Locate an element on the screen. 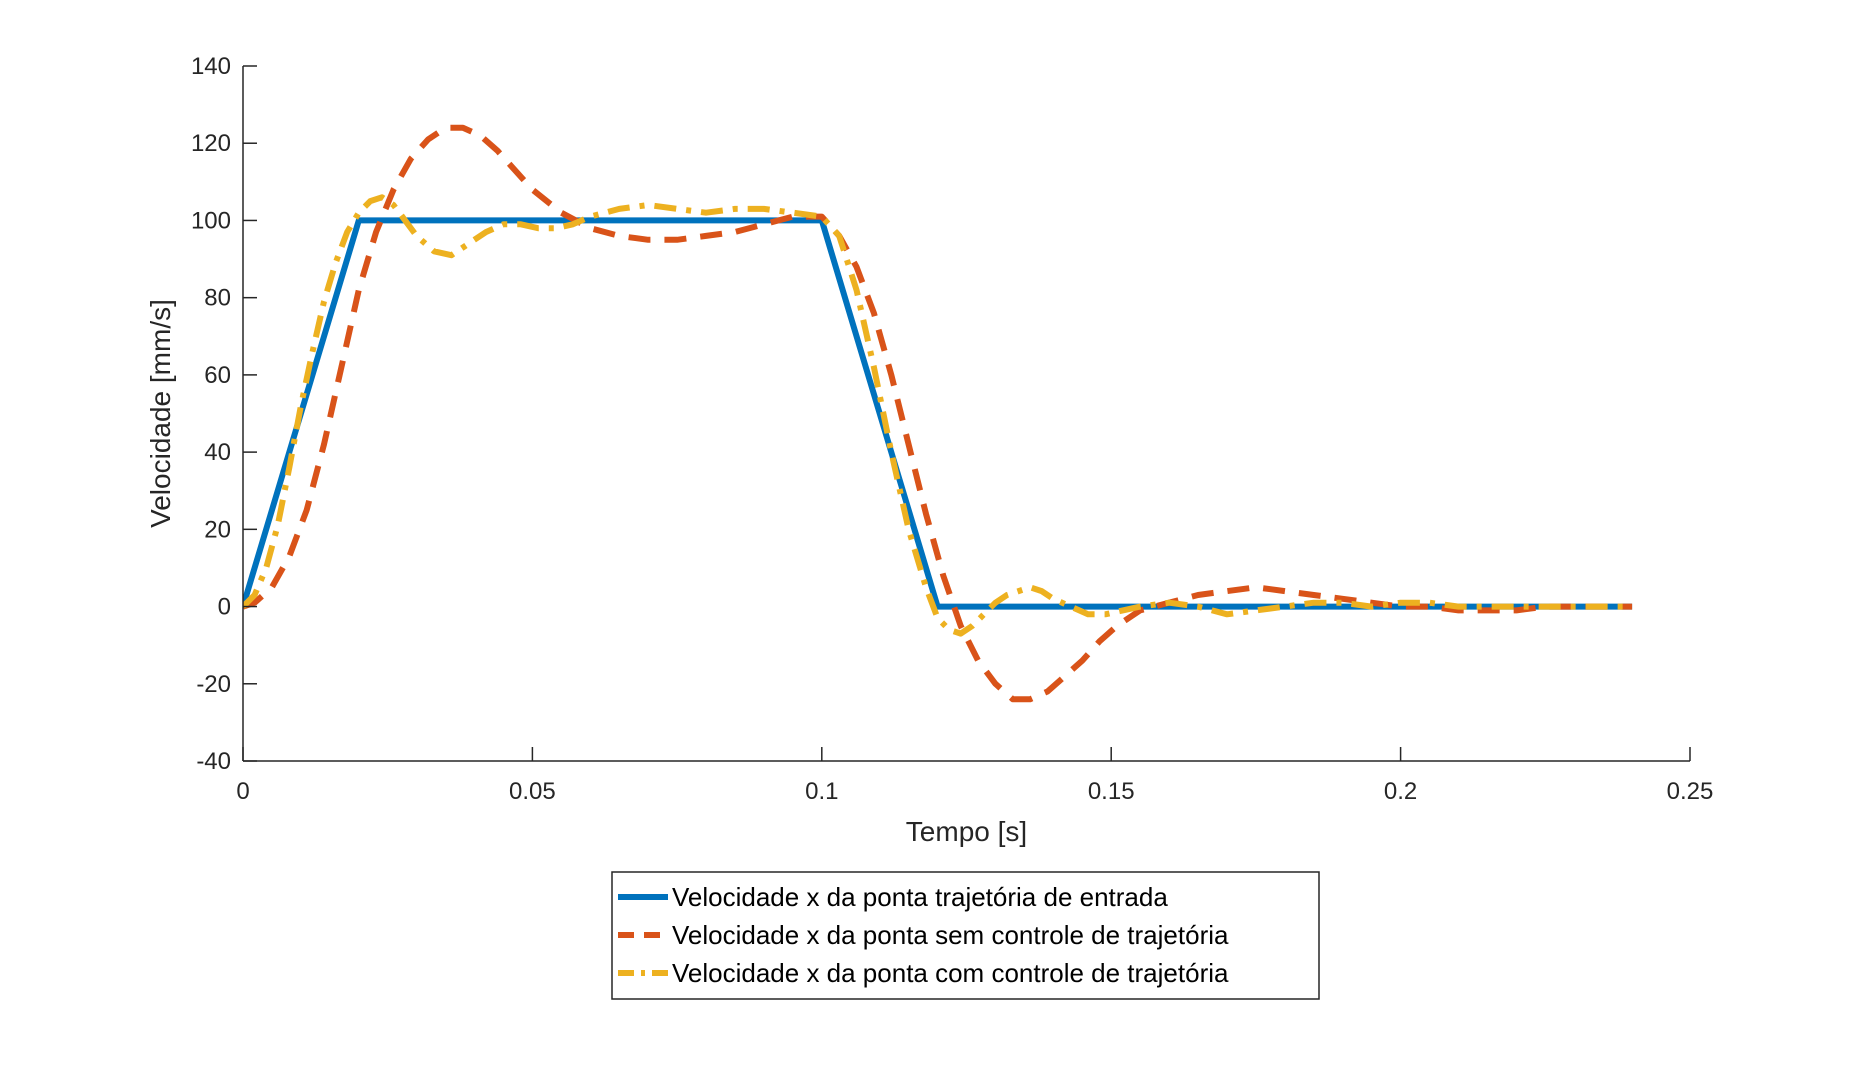 The width and height of the screenshot is (1850, 1086). x-tick-label: 0 is located at coordinates (242, 791).